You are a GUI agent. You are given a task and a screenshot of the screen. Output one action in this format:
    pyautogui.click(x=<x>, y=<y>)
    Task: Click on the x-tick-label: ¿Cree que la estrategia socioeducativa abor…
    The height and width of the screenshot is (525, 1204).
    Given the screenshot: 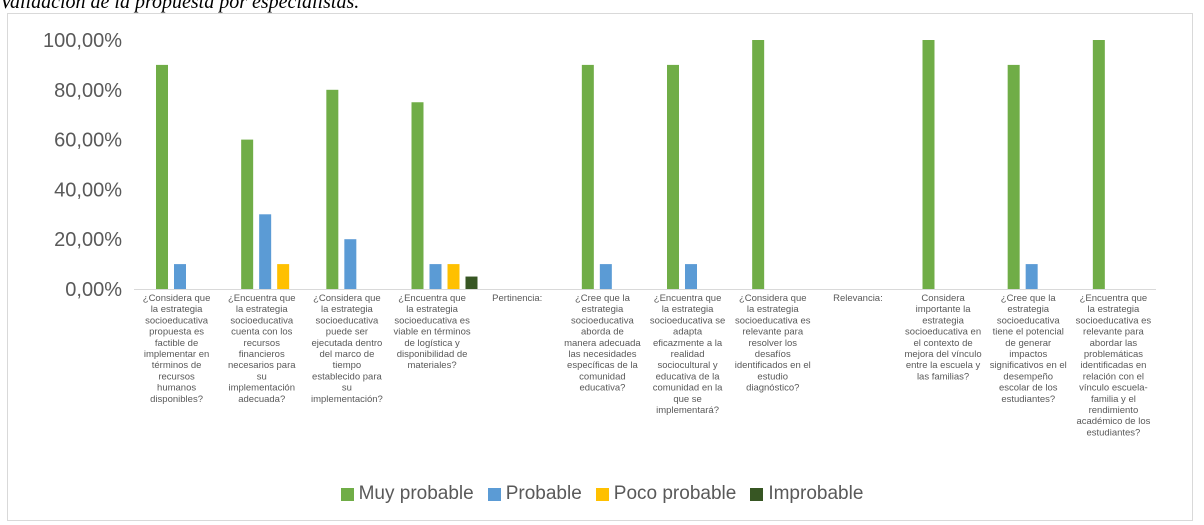 What is the action you would take?
    pyautogui.click(x=602, y=343)
    